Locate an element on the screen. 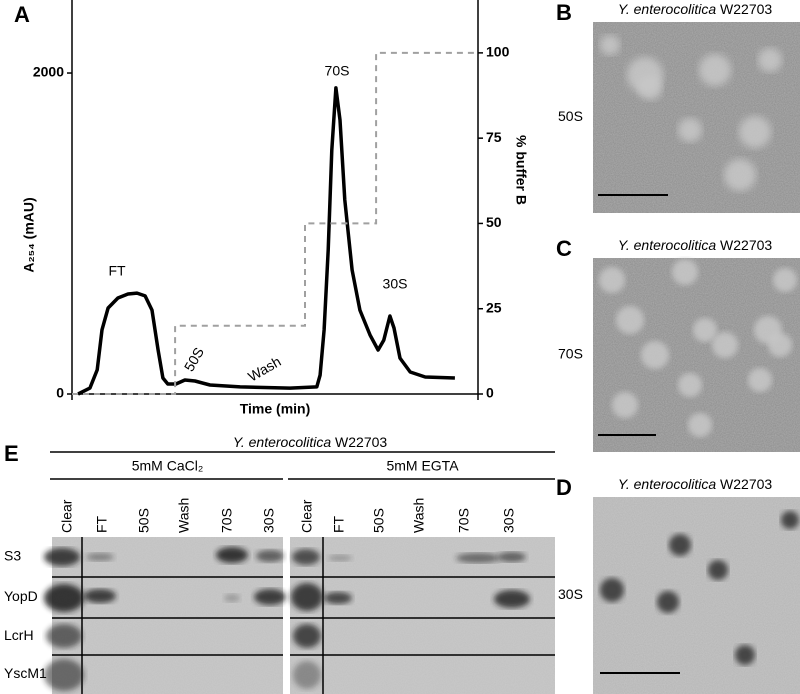  group-label: 5mM CaCl₂ is located at coordinates (168, 466).